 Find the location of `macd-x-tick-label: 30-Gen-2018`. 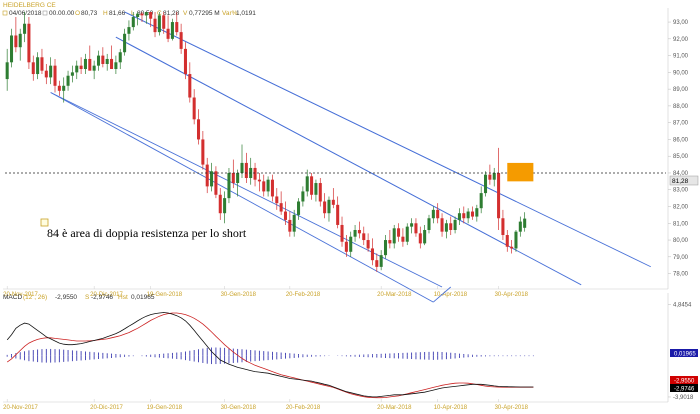

macd-x-tick-label: 30-Gen-2018 is located at coordinates (239, 408).